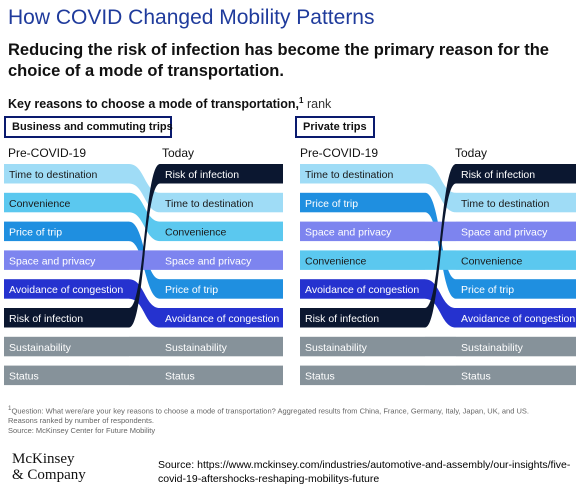  What do you see at coordinates (491, 261) in the screenshot?
I see `private-today-label: Convenience` at bounding box center [491, 261].